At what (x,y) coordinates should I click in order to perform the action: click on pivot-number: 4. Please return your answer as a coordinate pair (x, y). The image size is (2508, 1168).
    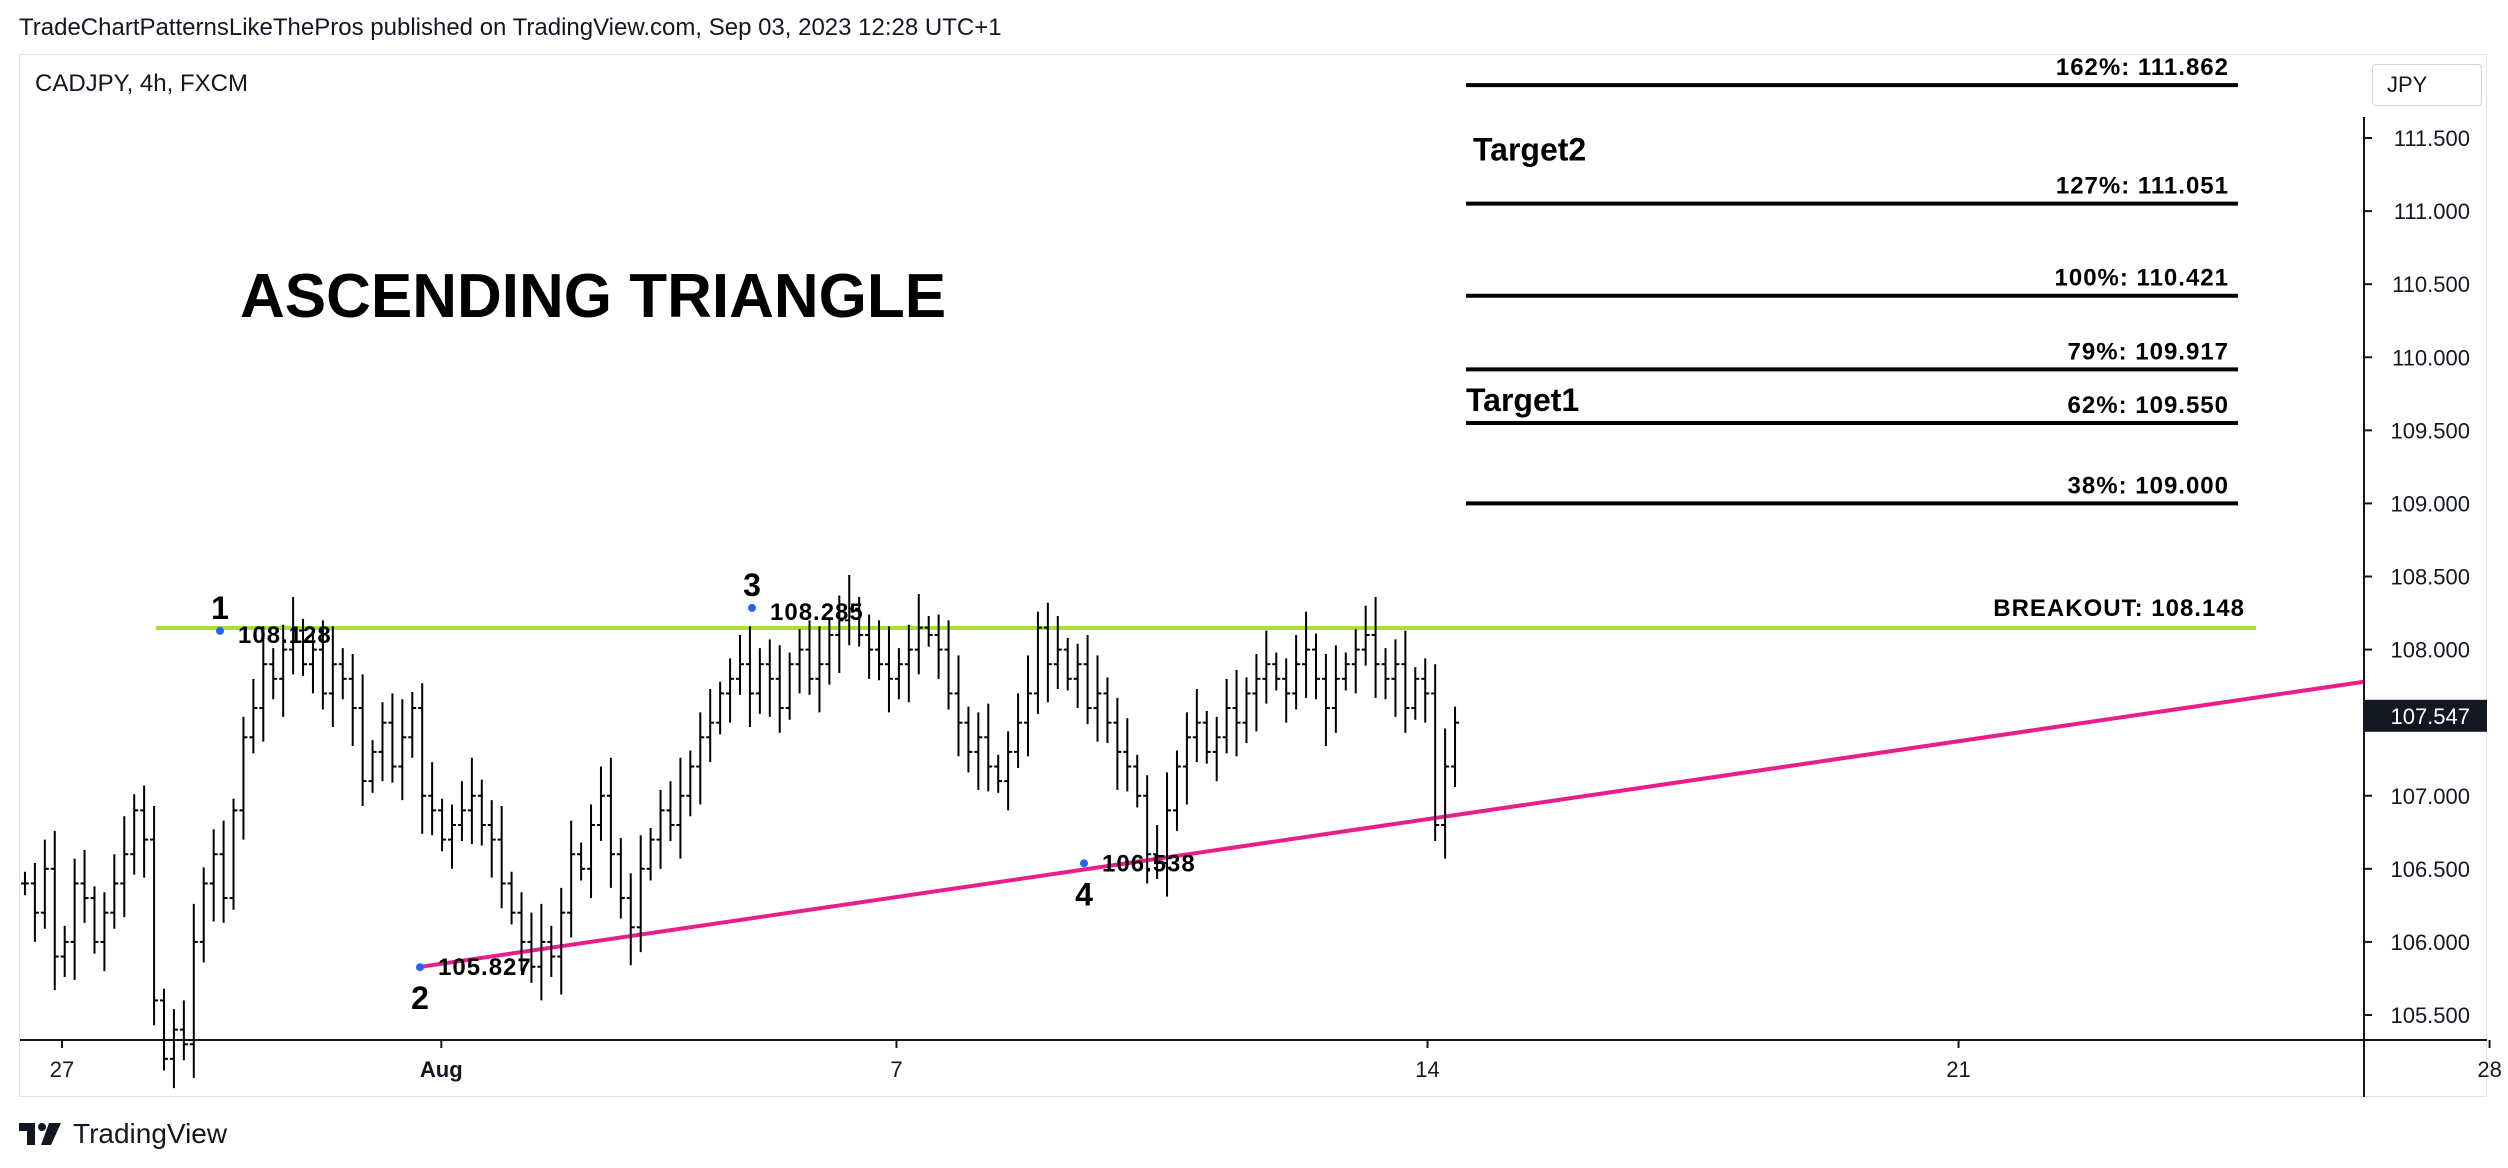
    Looking at the image, I should click on (1084, 894).